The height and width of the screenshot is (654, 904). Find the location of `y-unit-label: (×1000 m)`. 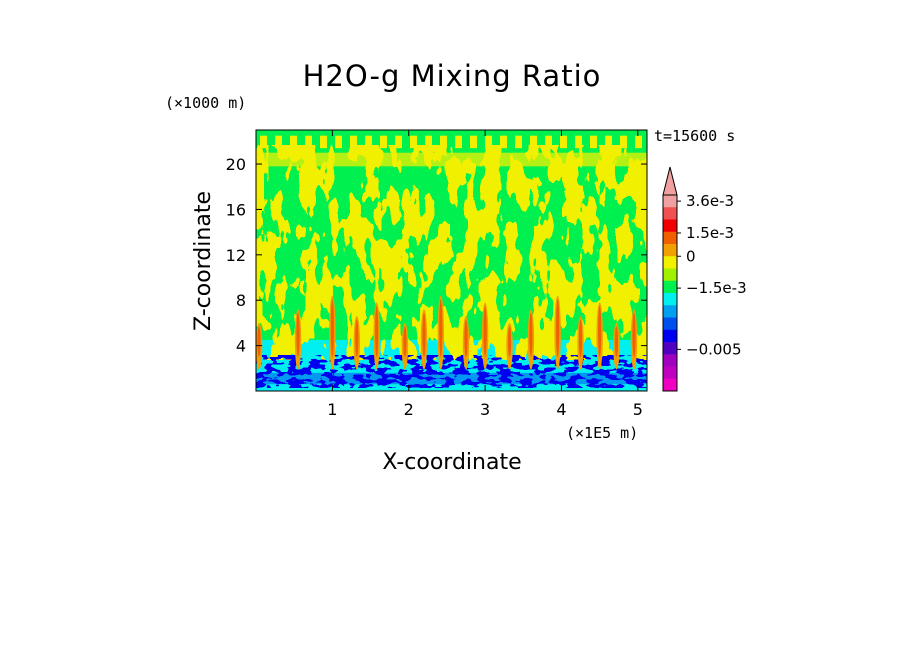

y-unit-label: (×1000 m) is located at coordinates (205, 103).